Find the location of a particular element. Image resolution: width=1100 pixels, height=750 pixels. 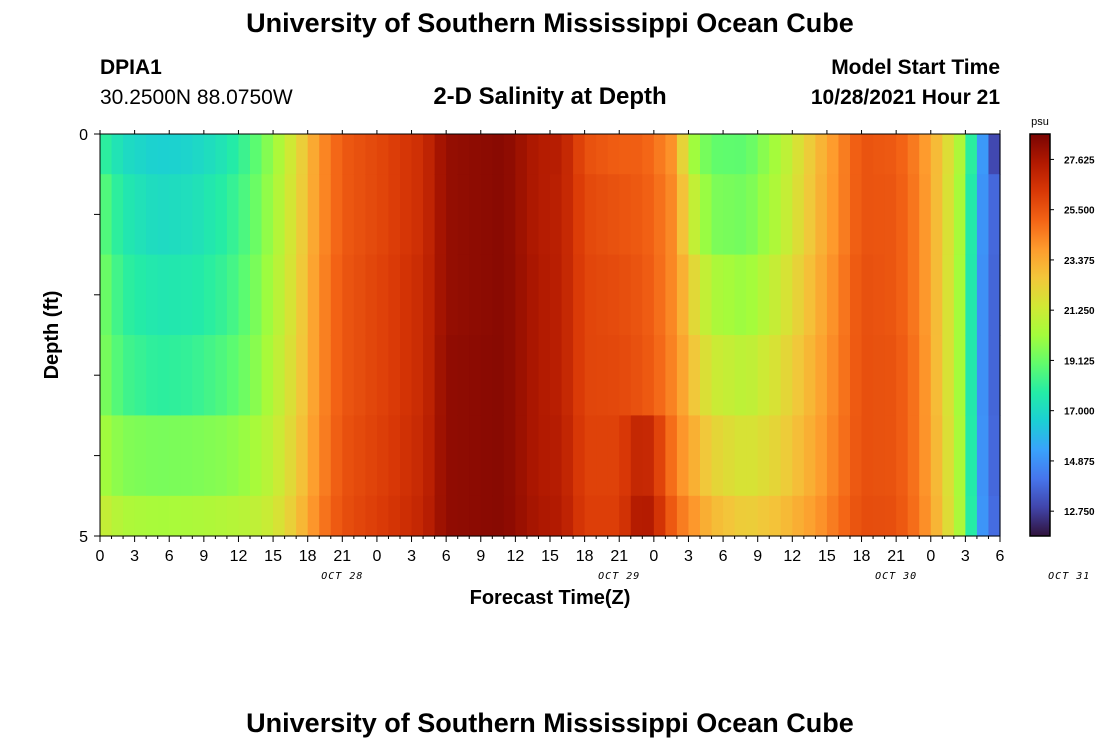

y-tick-label: 0 is located at coordinates (83, 135).